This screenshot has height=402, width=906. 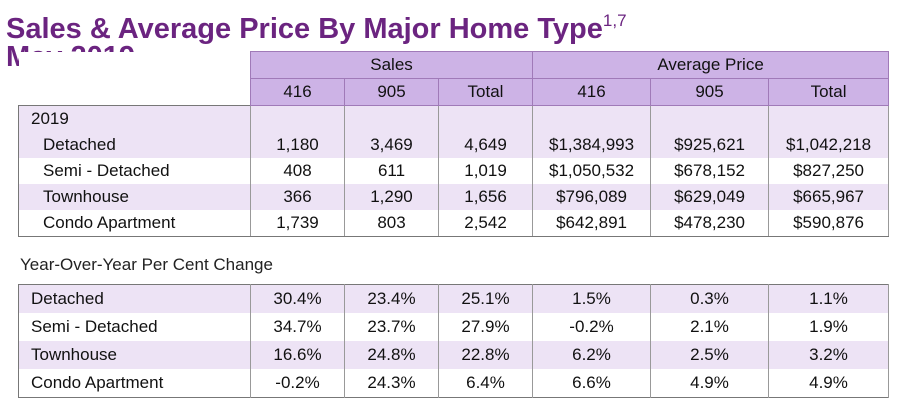 I want to click on table-cell: 4,649, so click(x=486, y=145).